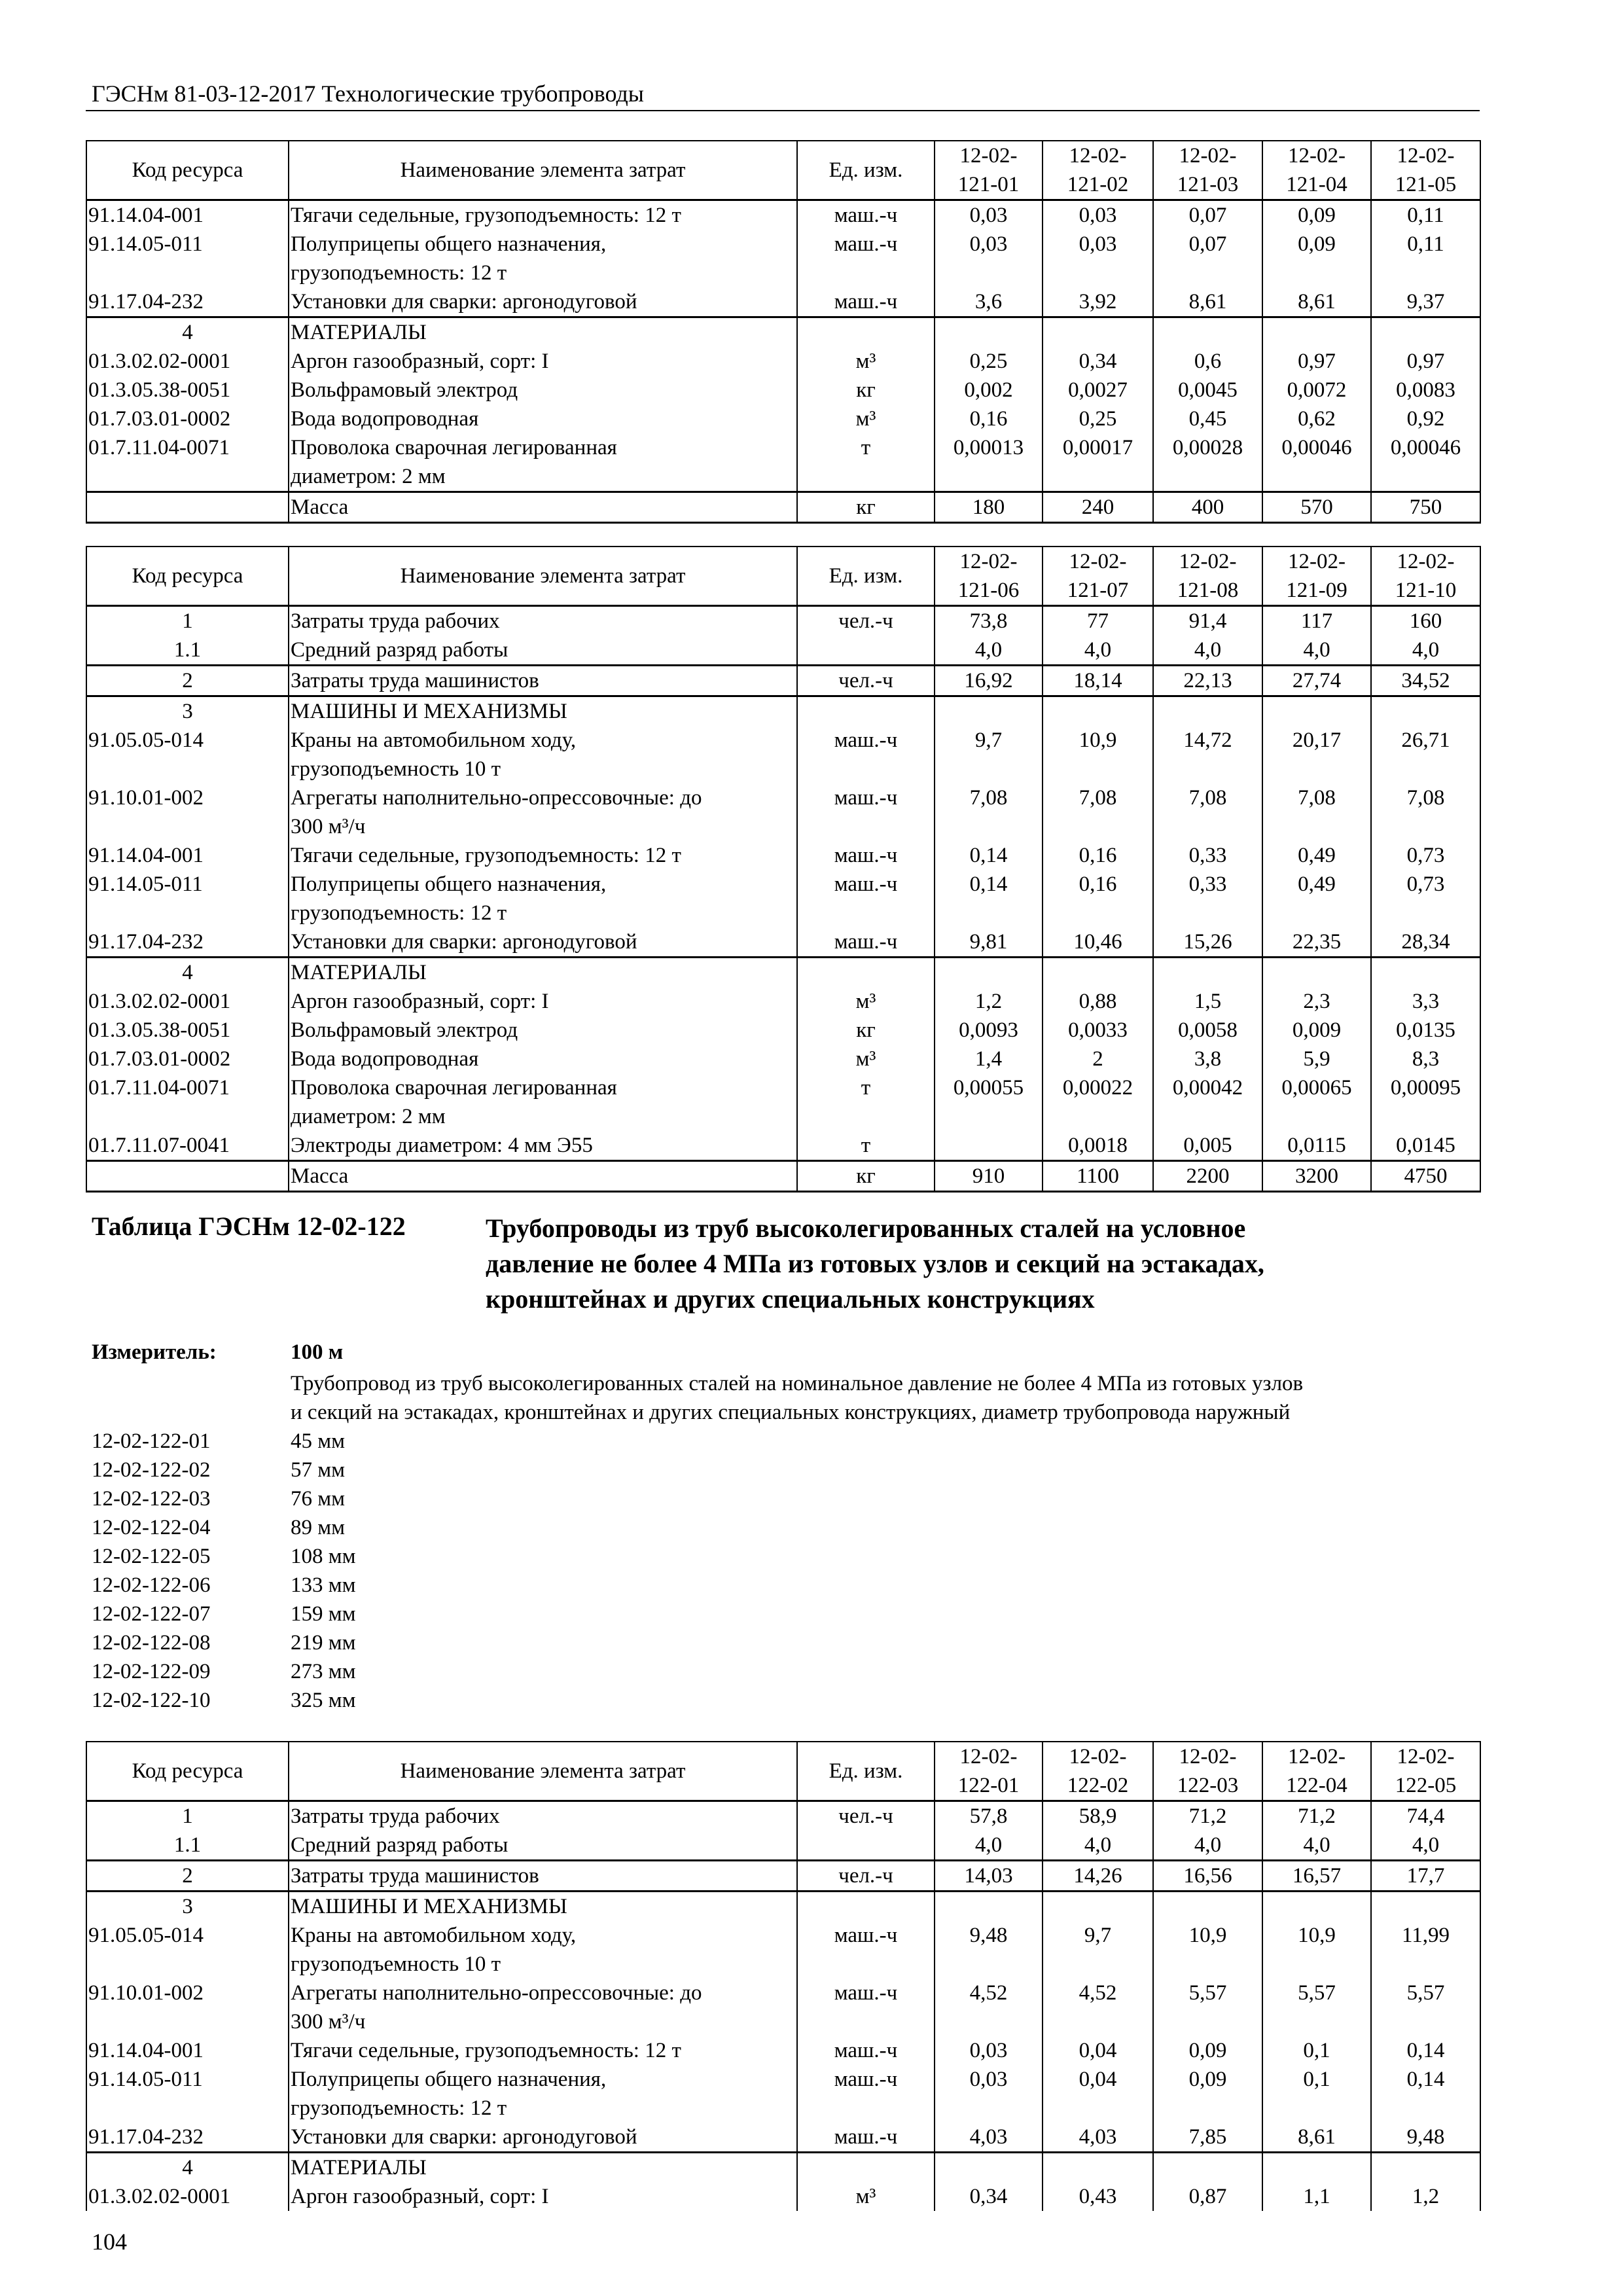 This screenshot has height=2296, width=1623. Describe the element at coordinates (1425, 1876) in the screenshot. I see `norm-value: 17,7` at that location.